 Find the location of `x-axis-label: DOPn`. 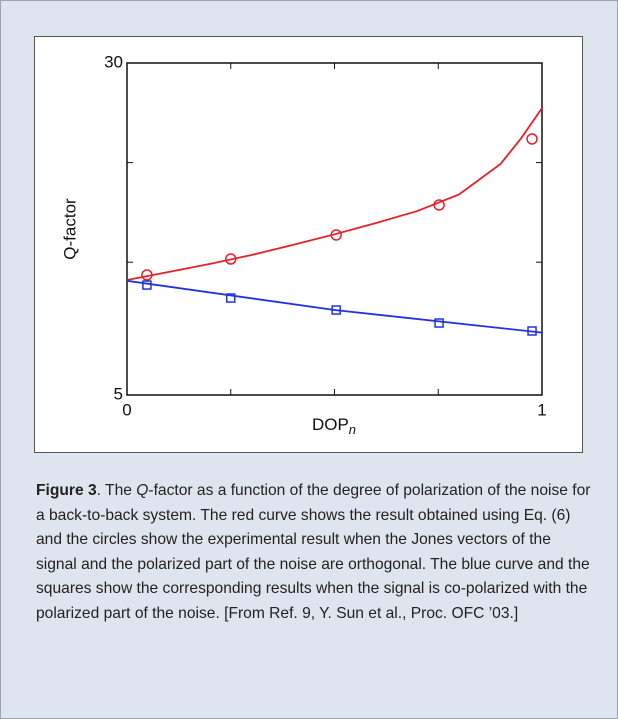

x-axis-label: DOPn is located at coordinates (334, 426).